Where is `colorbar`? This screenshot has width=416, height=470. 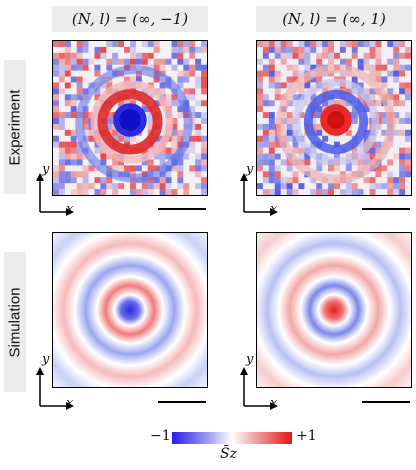
colorbar is located at coordinates (232, 438).